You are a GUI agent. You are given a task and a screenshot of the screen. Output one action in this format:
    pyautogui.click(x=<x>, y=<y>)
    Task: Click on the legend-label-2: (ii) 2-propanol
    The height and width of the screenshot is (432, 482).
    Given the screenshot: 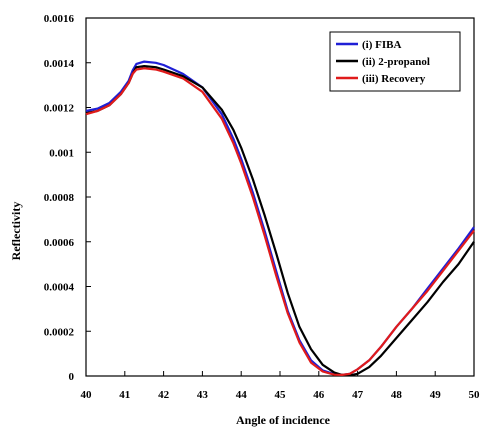 What is the action you would take?
    pyautogui.click(x=396, y=62)
    